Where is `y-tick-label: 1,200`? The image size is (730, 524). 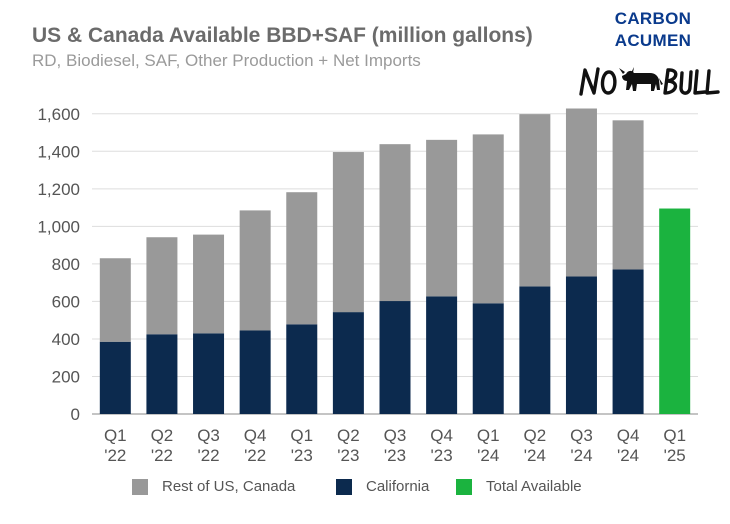 y-tick-label: 1,200 is located at coordinates (58, 189).